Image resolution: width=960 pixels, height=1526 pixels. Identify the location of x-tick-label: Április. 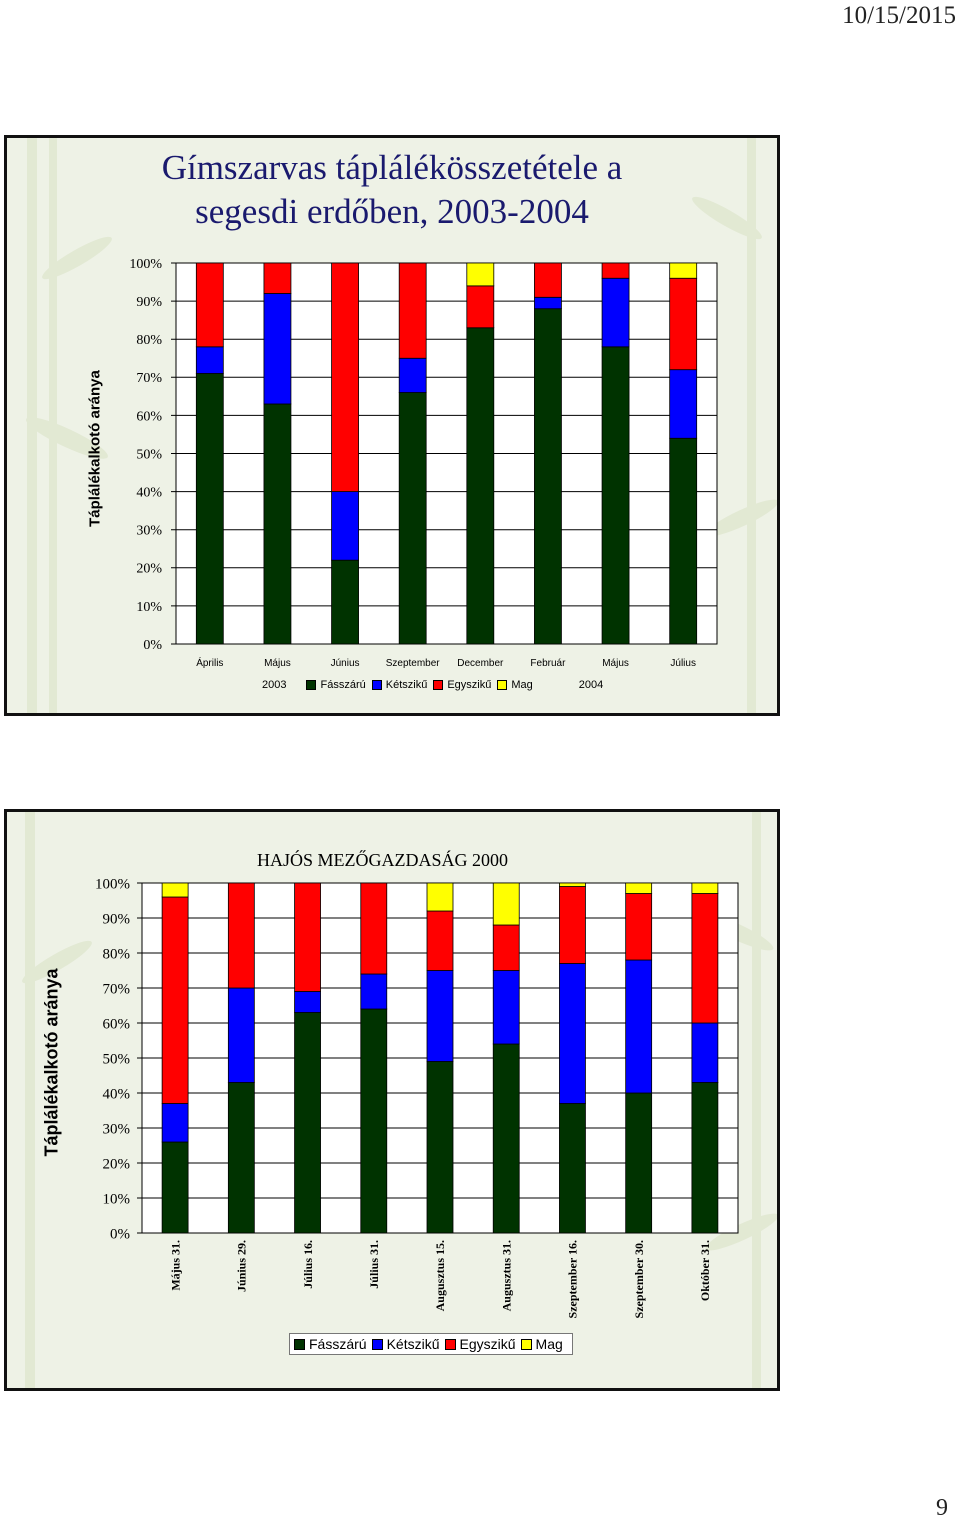
(209, 662).